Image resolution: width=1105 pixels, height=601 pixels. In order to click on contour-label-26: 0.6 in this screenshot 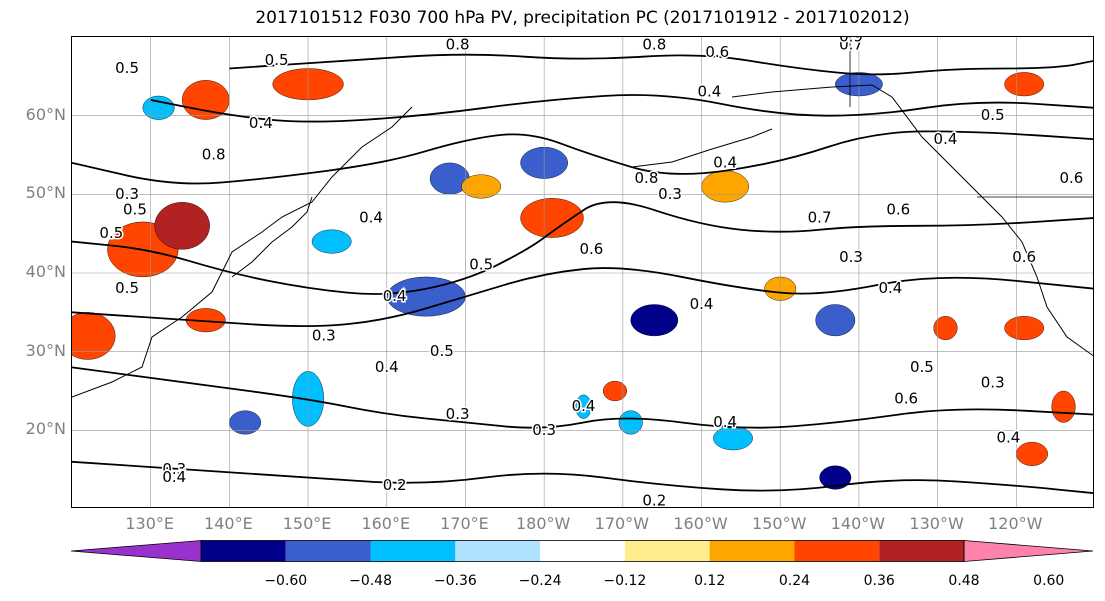, I will do `click(906, 398)`.